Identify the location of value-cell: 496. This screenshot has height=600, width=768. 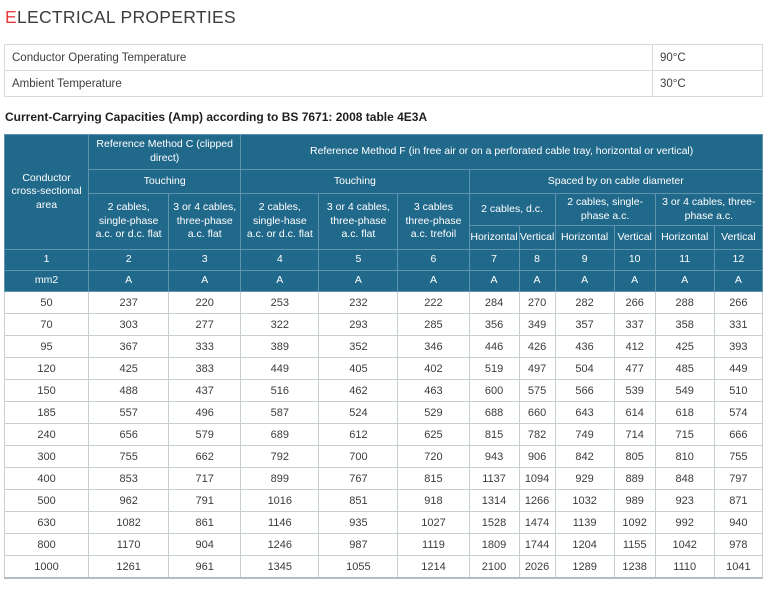
(205, 413).